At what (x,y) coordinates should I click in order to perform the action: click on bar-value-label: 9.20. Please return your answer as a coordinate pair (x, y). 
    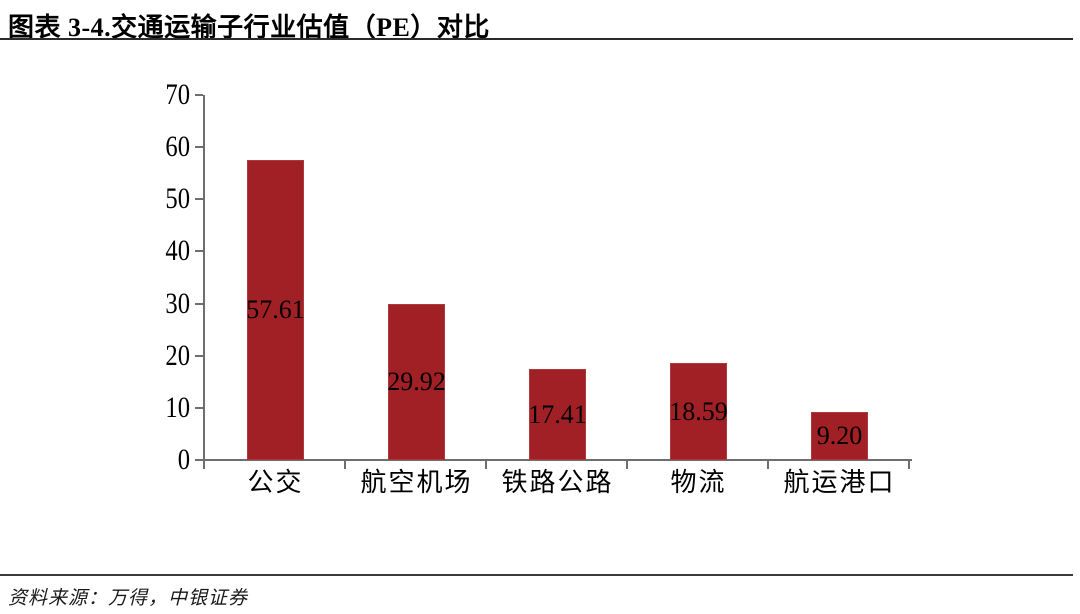
    Looking at the image, I should click on (839, 435).